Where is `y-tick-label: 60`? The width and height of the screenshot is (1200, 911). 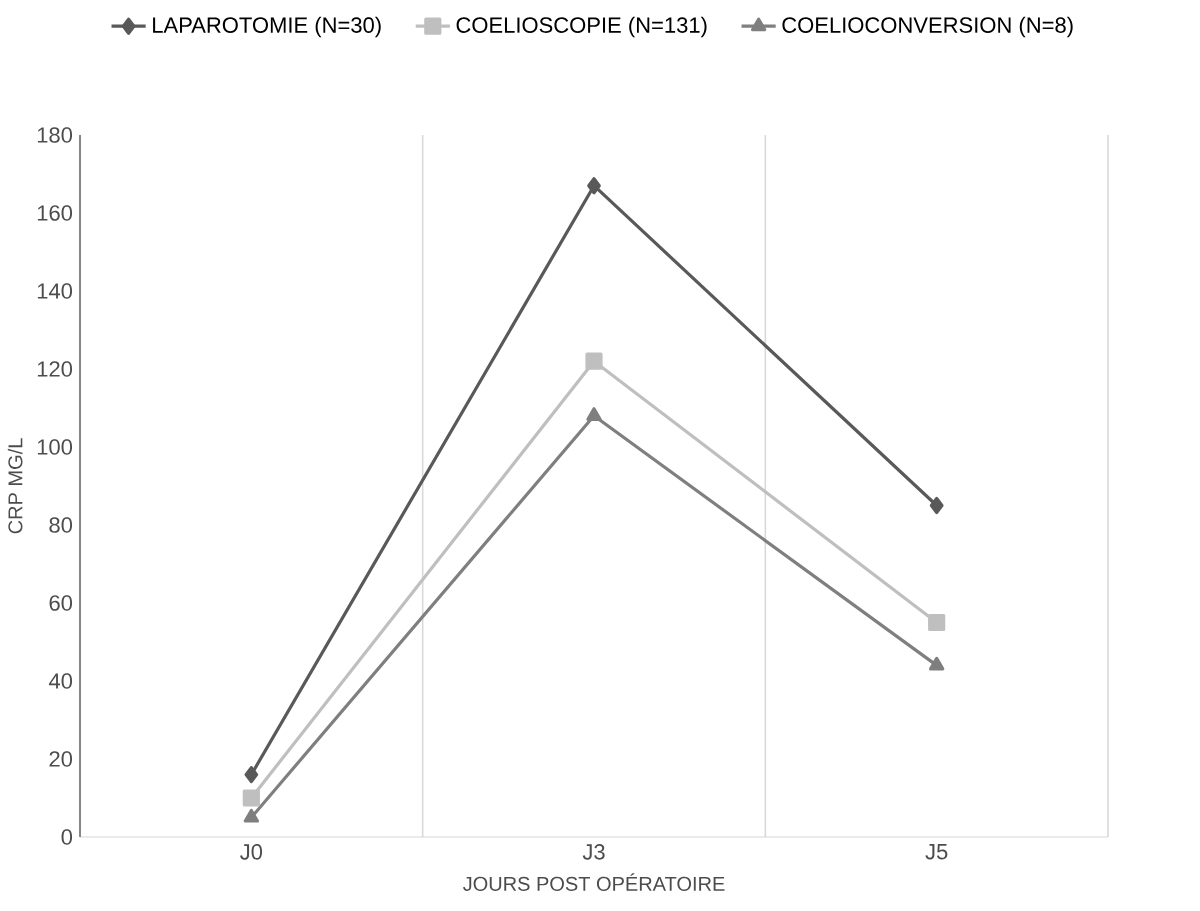 y-tick-label: 60 is located at coordinates (61, 603).